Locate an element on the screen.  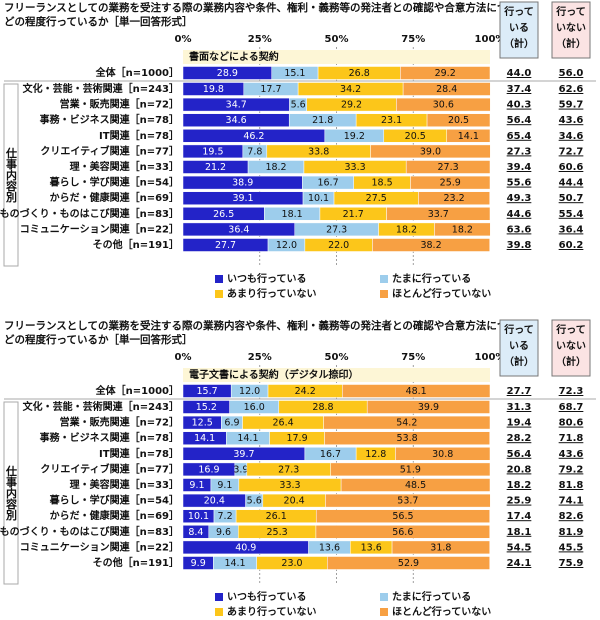
table-value: 18.1 is located at coordinates (519, 532).